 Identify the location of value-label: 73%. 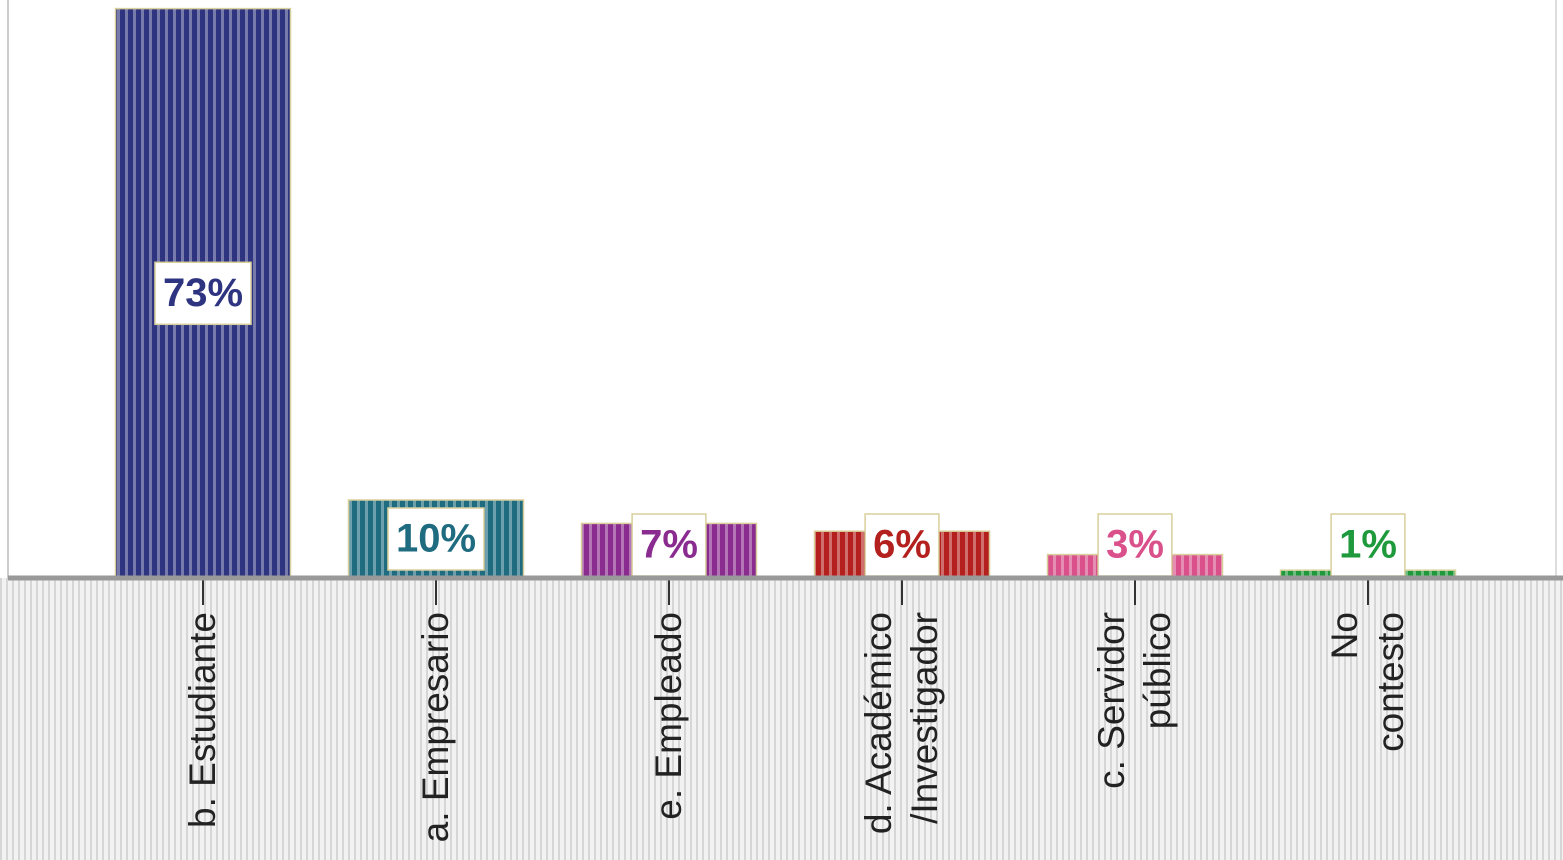
(203, 293).